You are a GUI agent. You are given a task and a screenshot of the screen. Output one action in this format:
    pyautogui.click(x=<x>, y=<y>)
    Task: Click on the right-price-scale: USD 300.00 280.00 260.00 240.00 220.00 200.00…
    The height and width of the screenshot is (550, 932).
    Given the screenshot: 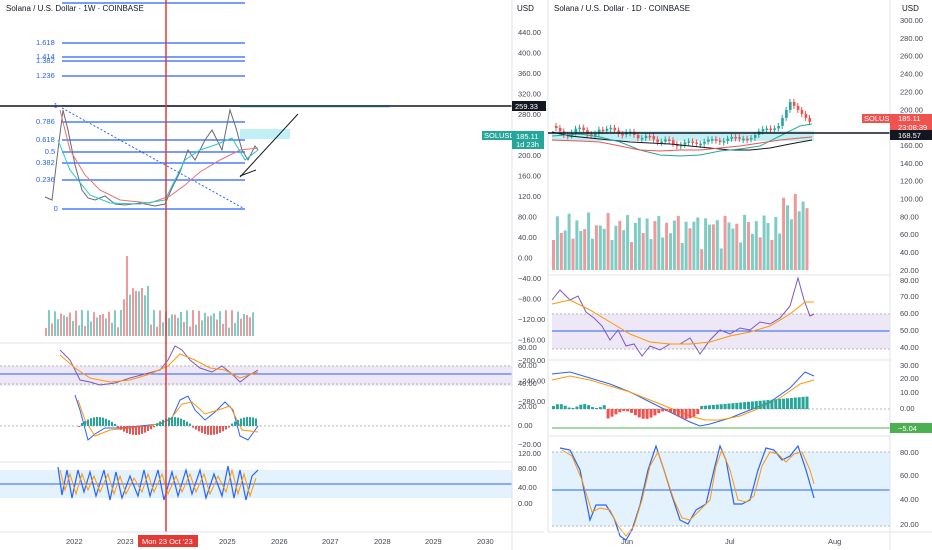 What is the action you would take?
    pyautogui.click(x=897, y=275)
    